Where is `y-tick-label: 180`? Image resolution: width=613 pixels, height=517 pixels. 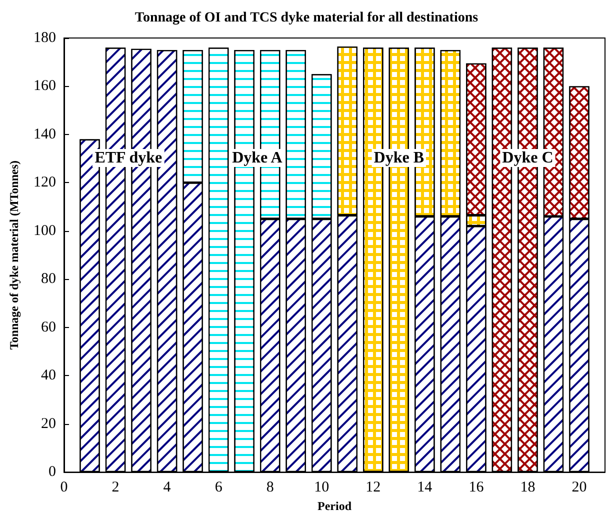 y-tick-label: 180 is located at coordinates (45, 38).